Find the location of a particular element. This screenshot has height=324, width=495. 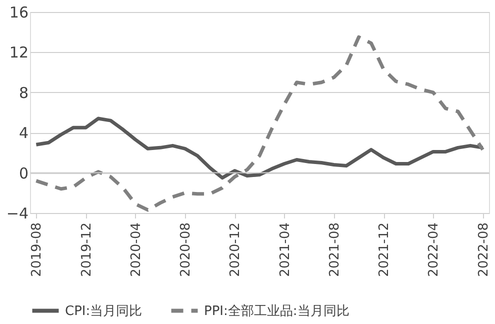

x-tick-label: 2020-08 is located at coordinates (186, 249).